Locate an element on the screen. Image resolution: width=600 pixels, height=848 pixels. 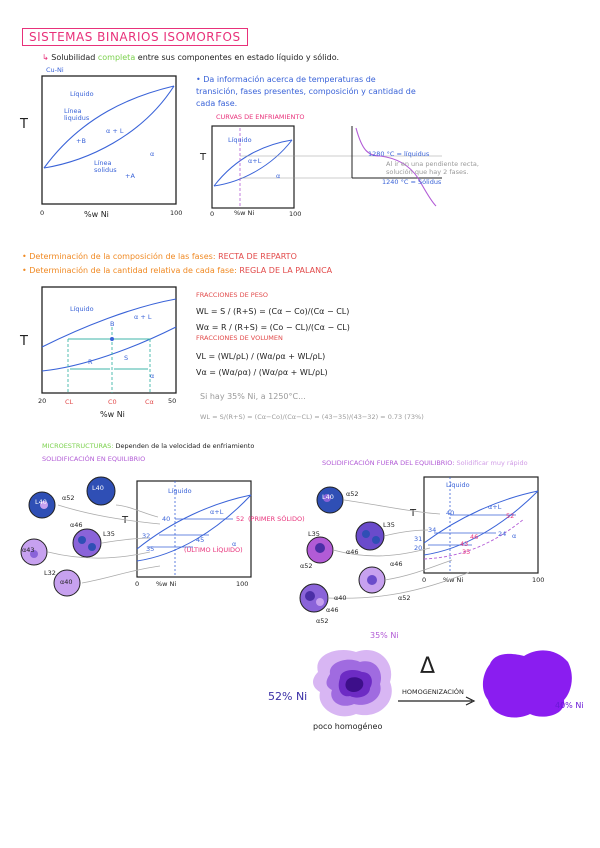
subtitle-complete: completa is located at coordinates (116, 57).